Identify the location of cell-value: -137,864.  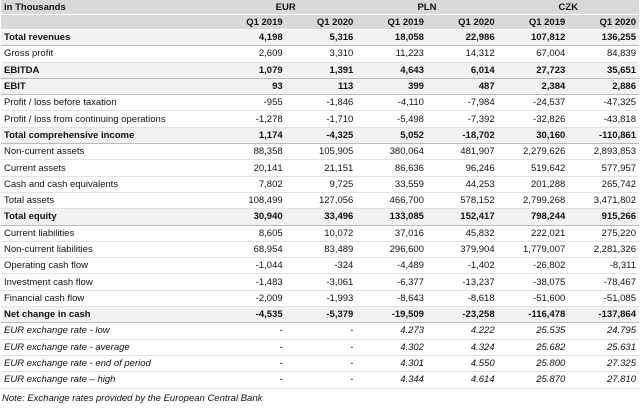
(603, 315).